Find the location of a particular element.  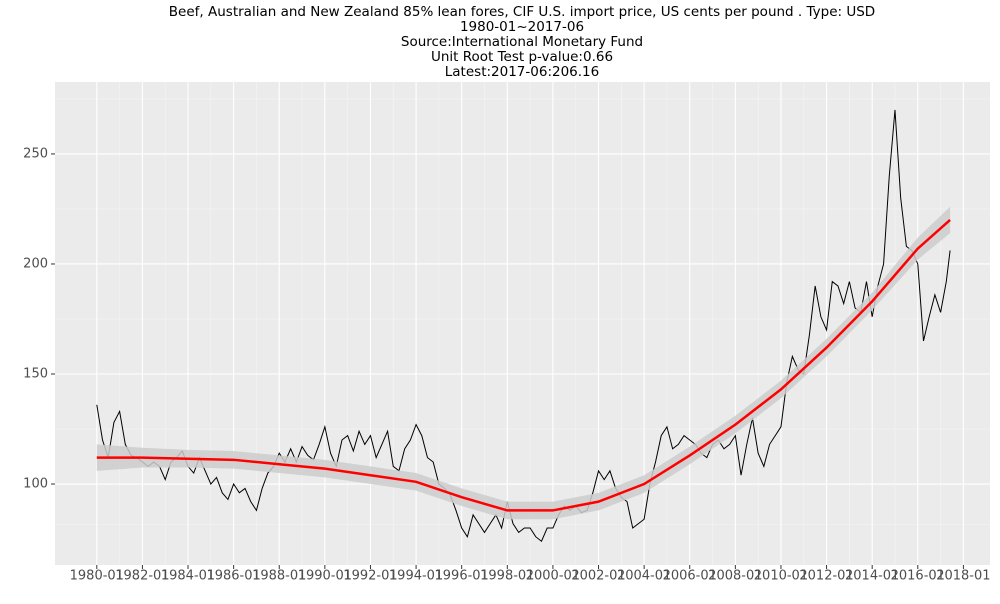

x-tick-label: 1986-01 is located at coordinates (233, 576).